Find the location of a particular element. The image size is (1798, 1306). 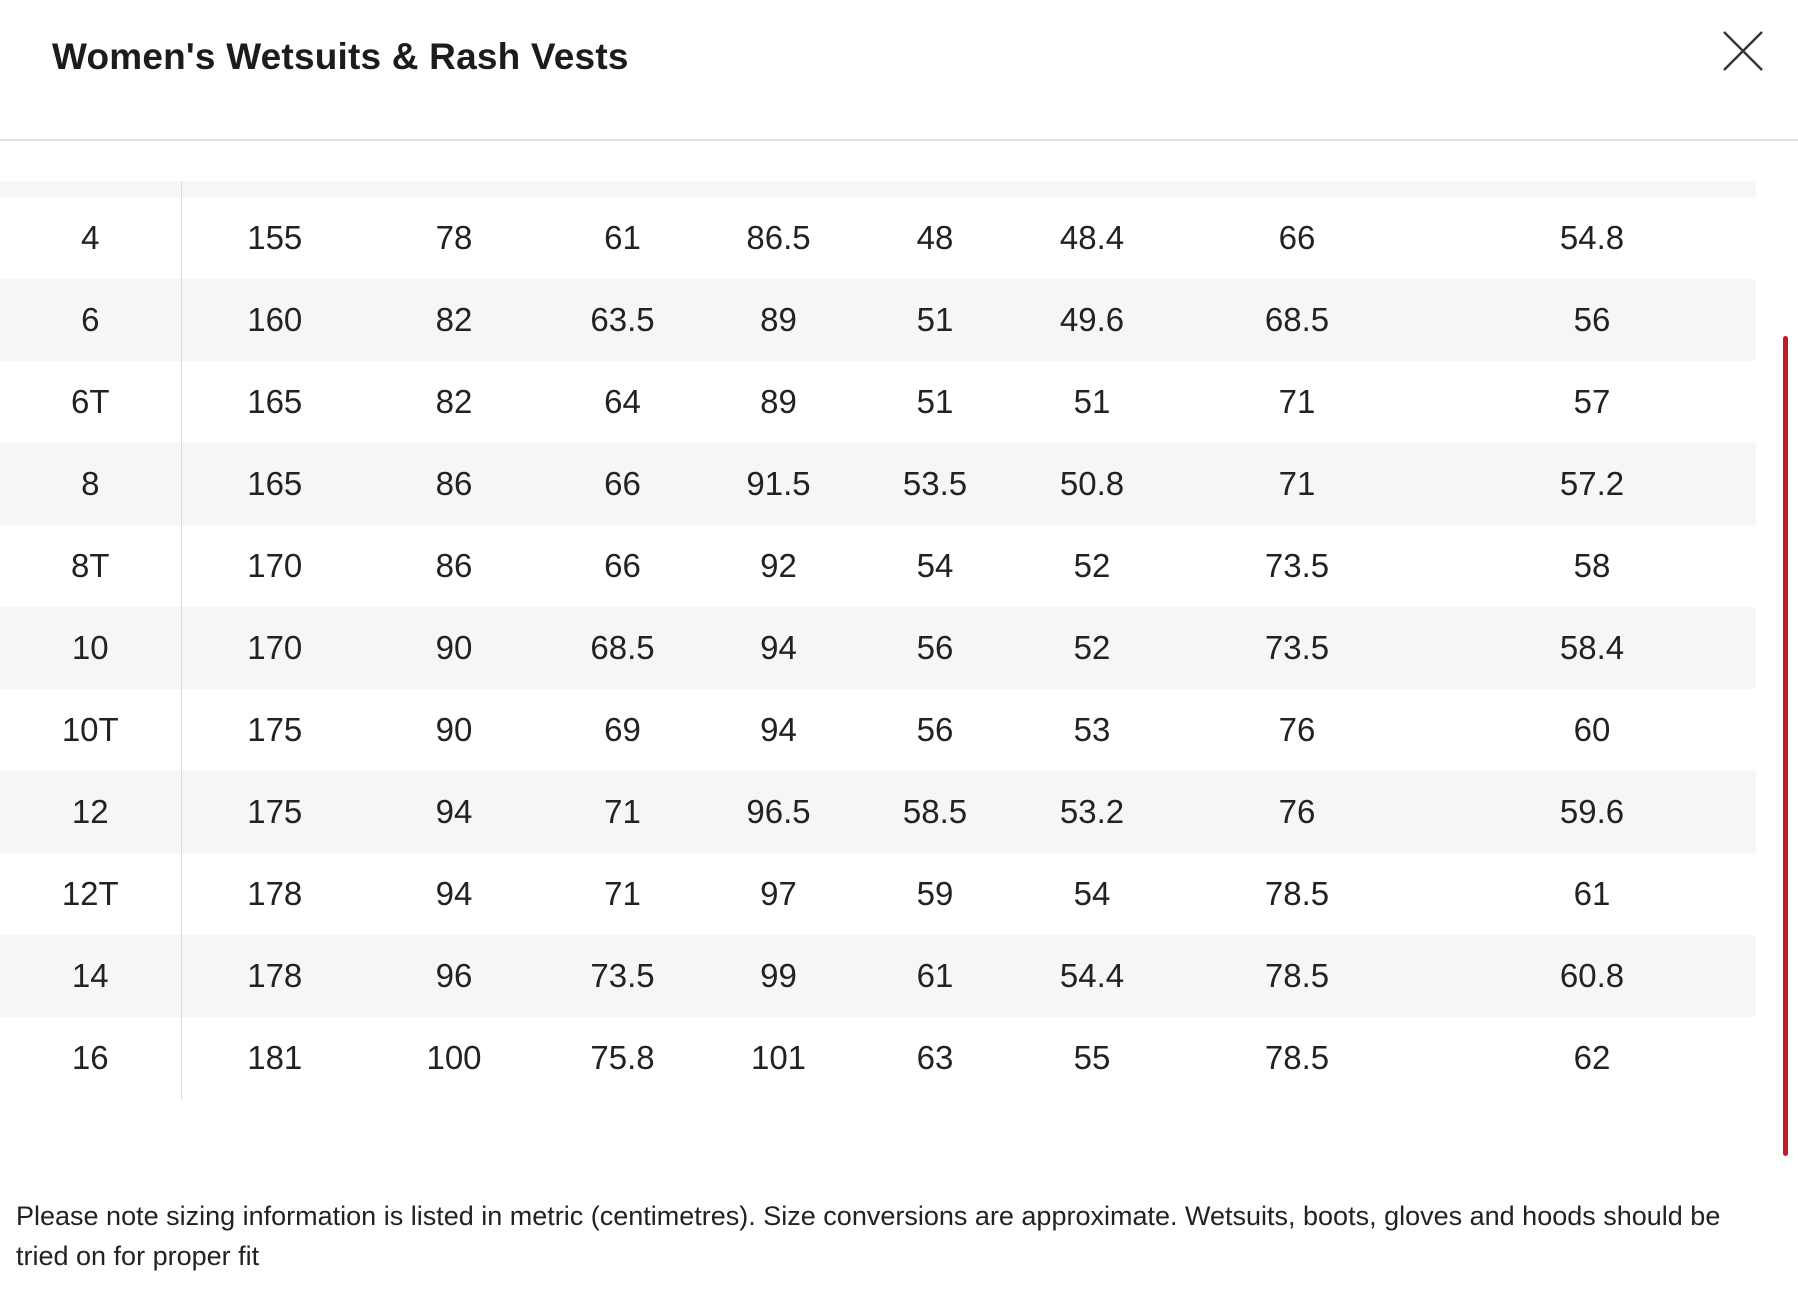

size-cell: 4 is located at coordinates (91, 238).